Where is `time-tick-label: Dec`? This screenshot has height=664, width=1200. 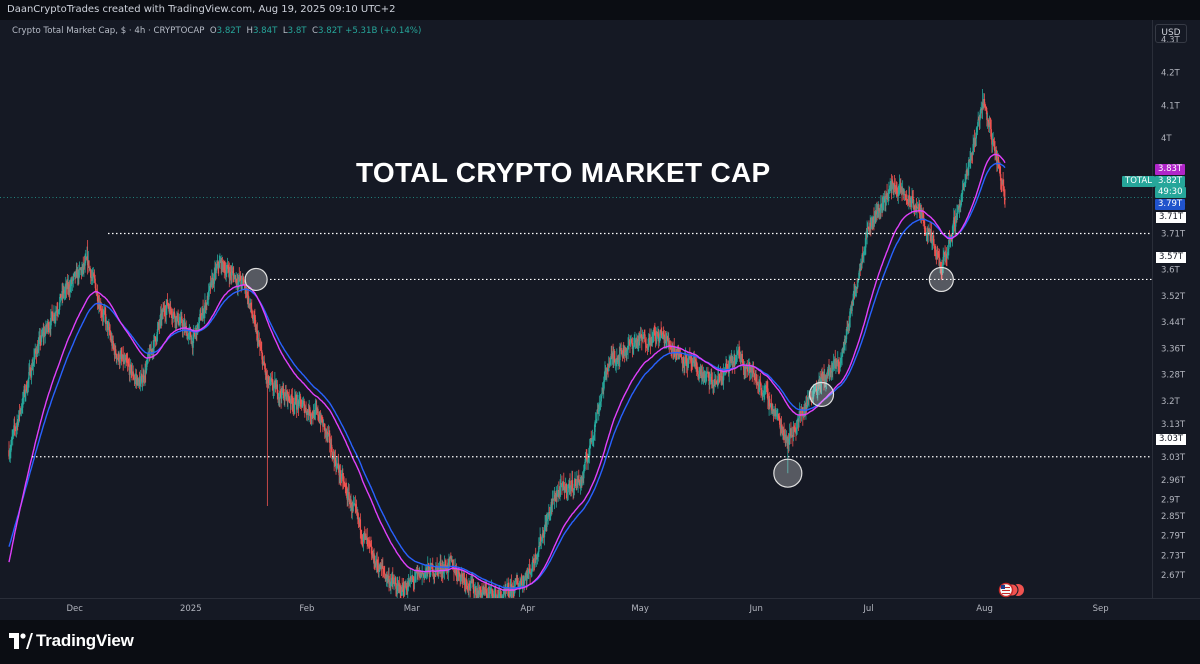
time-tick-label: Dec is located at coordinates (74, 609).